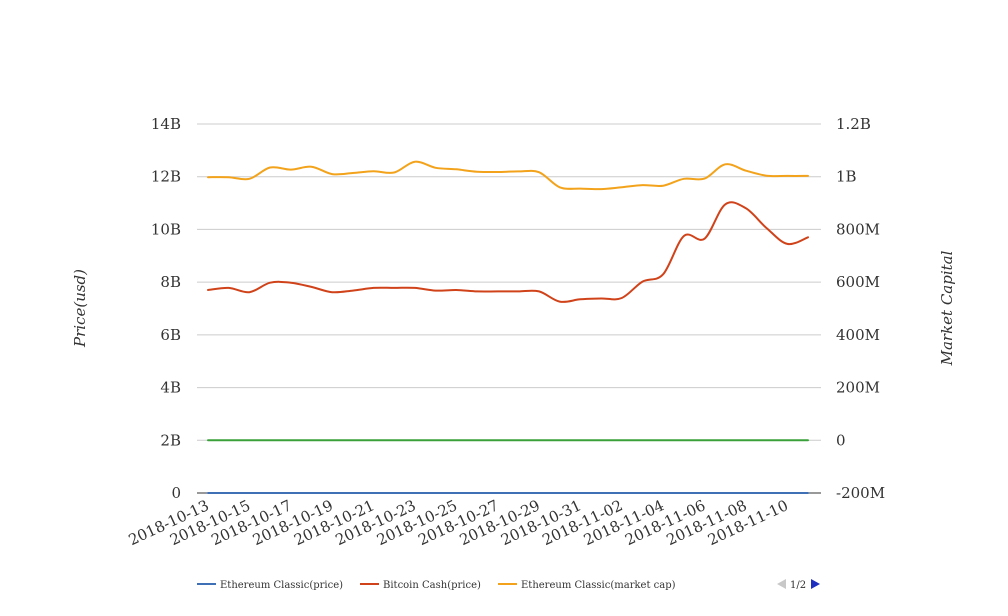  Describe the element at coordinates (432, 585) in the screenshot. I see `legend-label: Bitcoin Cash(price)` at that location.